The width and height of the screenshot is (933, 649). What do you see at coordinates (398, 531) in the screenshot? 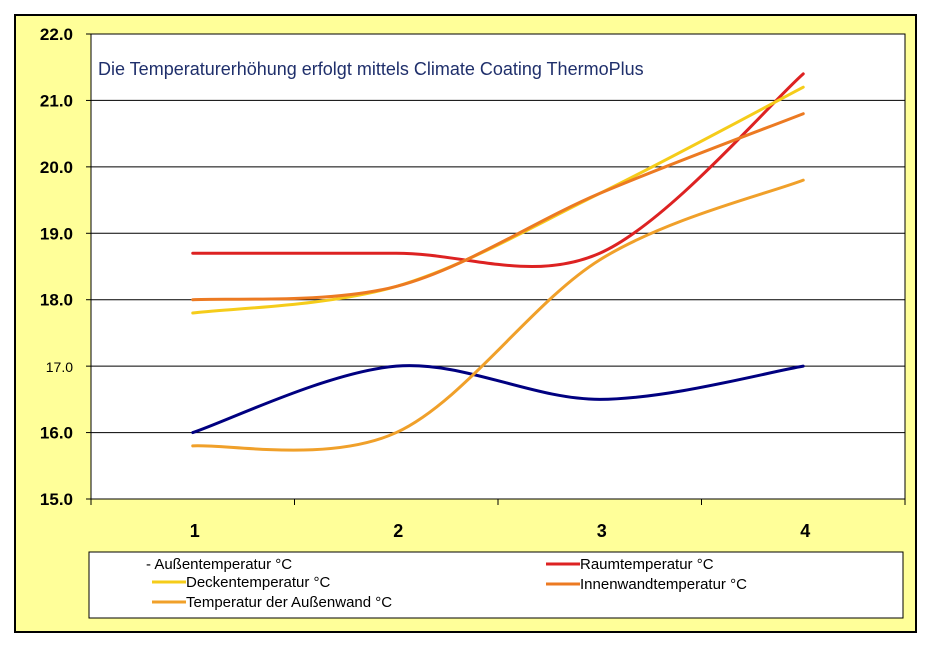
I see `x-tick-label: 2` at bounding box center [398, 531].